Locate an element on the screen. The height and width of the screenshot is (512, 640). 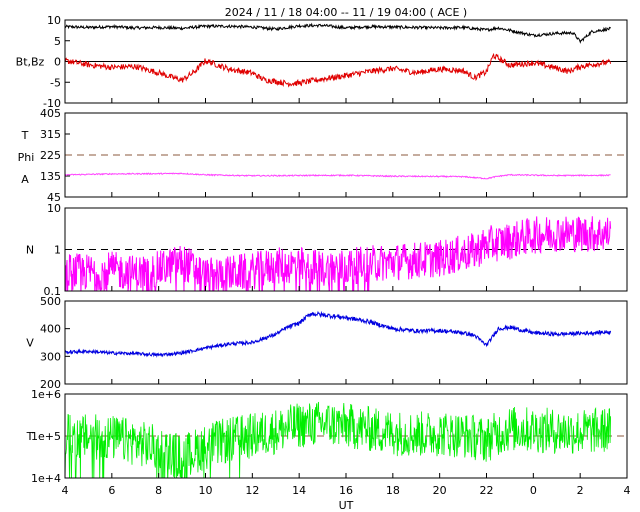
y-tick-label: 405 is located at coordinates (50, 113).